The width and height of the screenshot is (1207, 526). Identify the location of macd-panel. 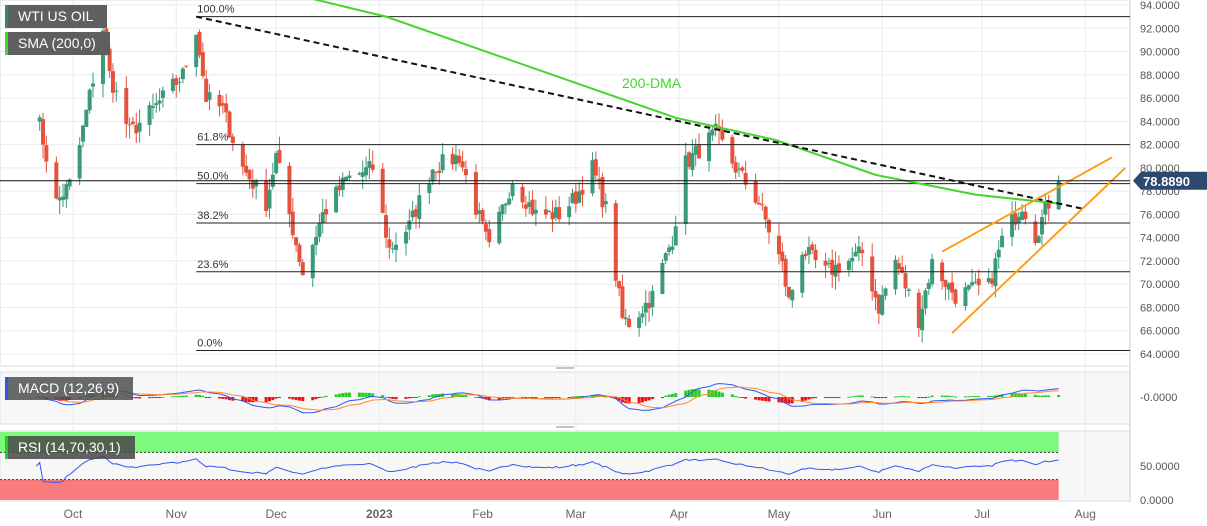
(565, 398).